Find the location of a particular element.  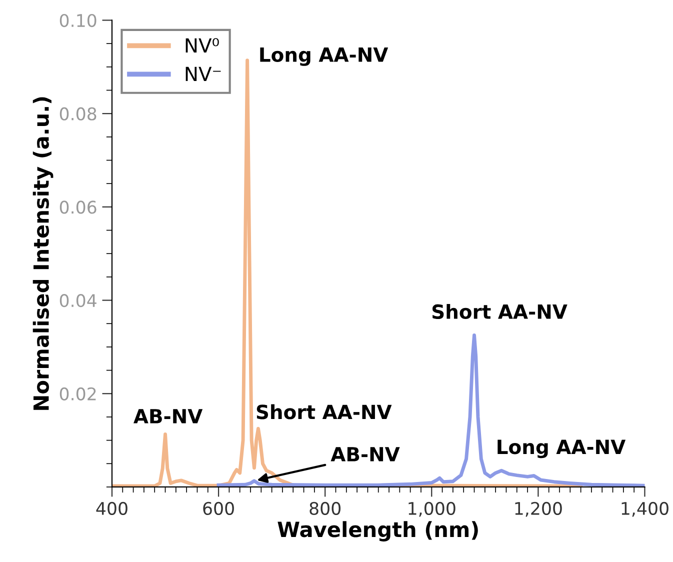

x-tick-label: 600 is located at coordinates (218, 508).